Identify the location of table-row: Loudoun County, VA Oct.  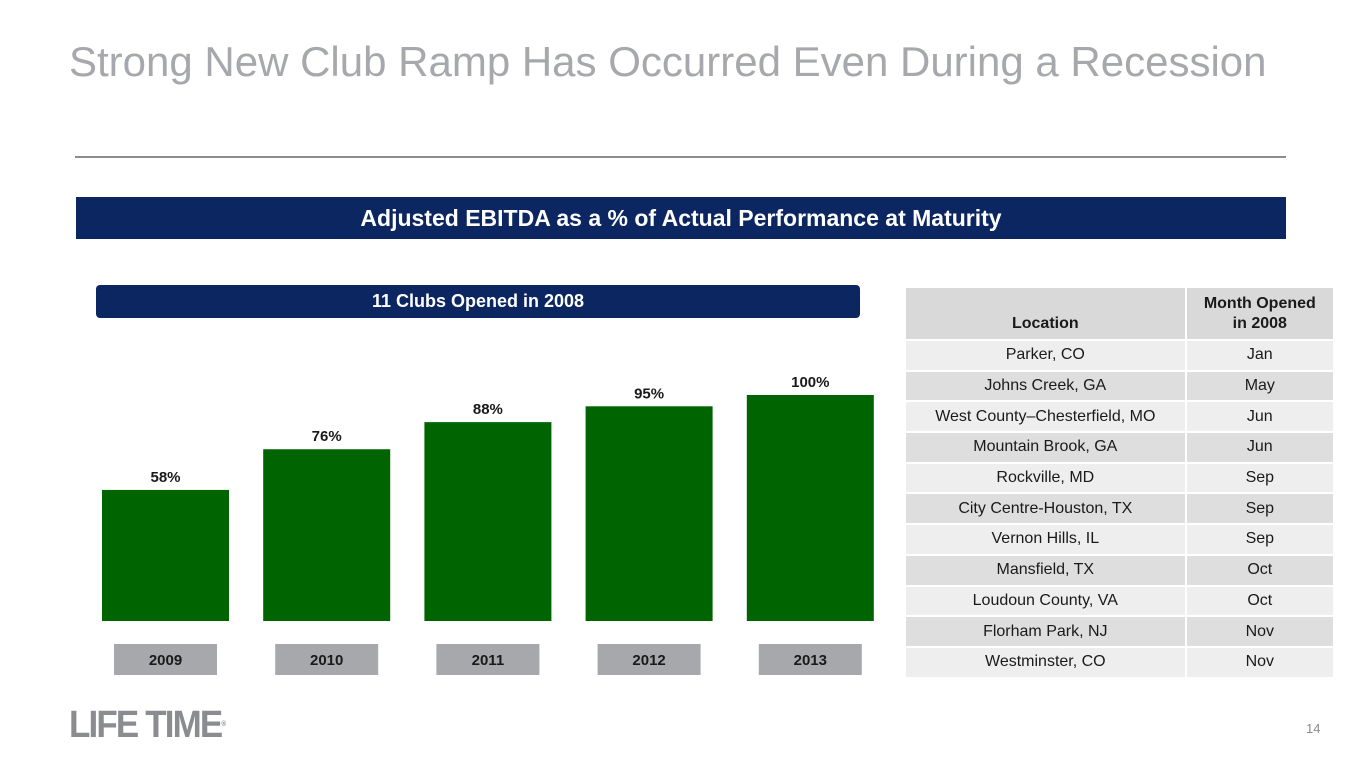
(1120, 601).